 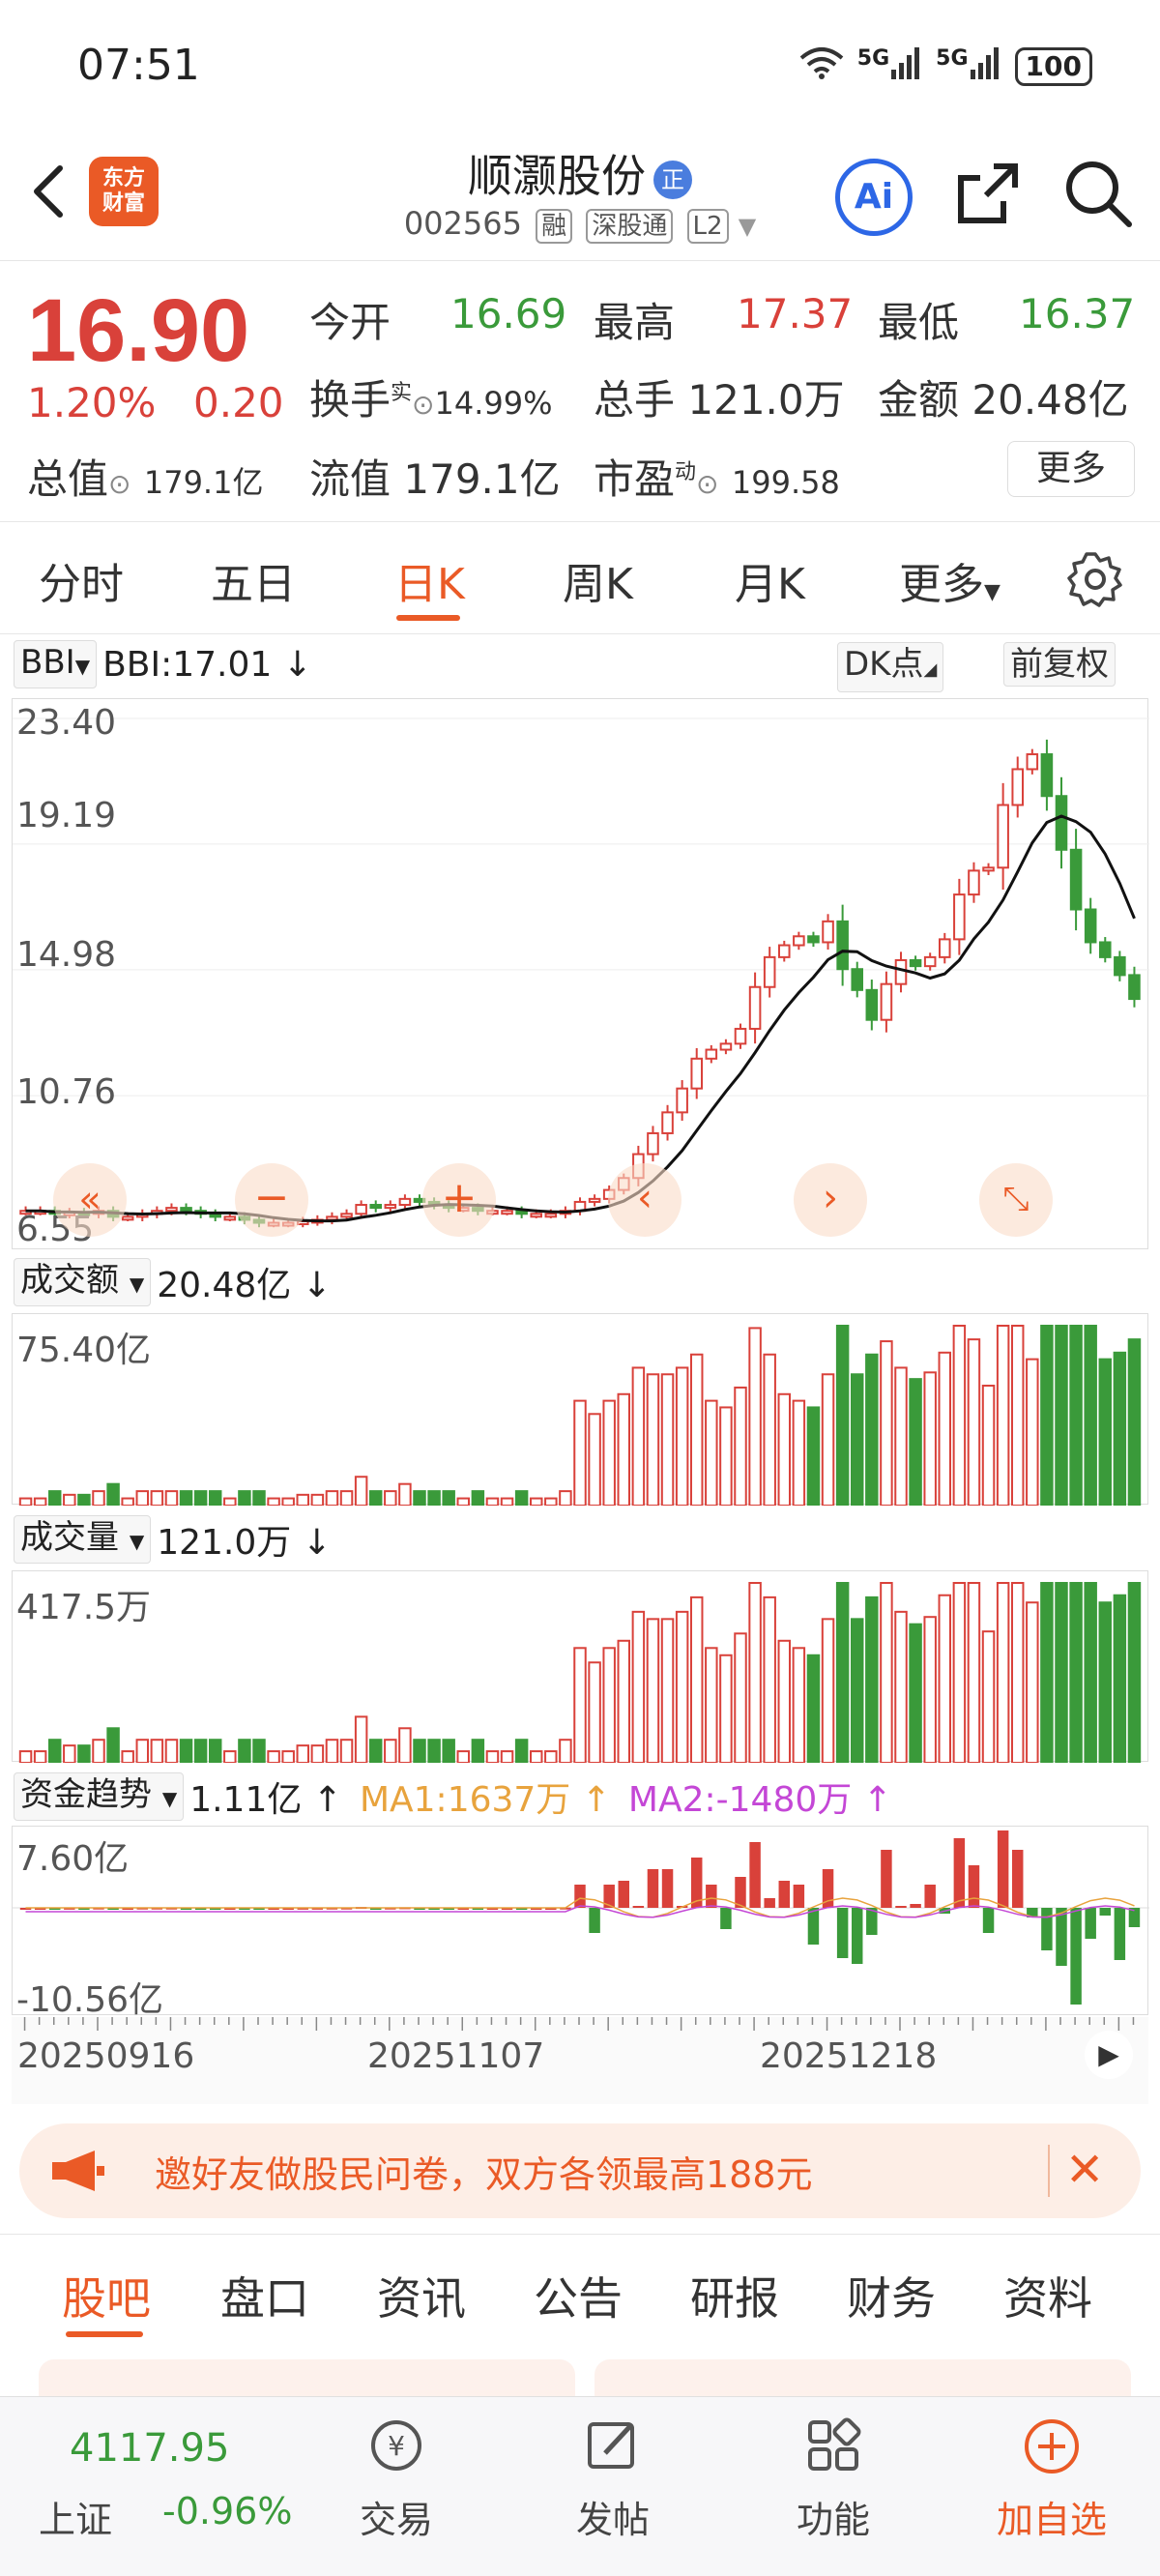 I want to click on dropdown-arrow-icon: ▼, so click(x=748, y=226).